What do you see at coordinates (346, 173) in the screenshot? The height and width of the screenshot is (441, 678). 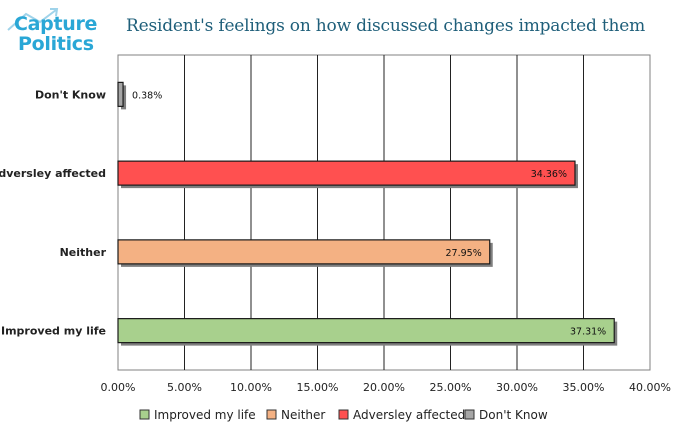 I see `bar-adversley-affected` at bounding box center [346, 173].